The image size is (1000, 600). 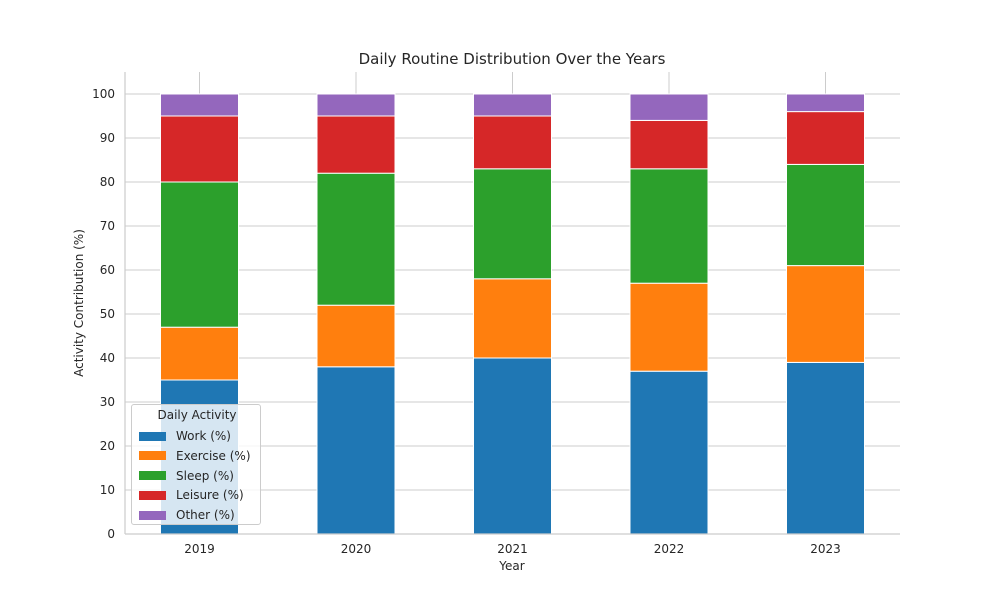 I want to click on legend-item: Sleep (%), so click(x=186, y=476).